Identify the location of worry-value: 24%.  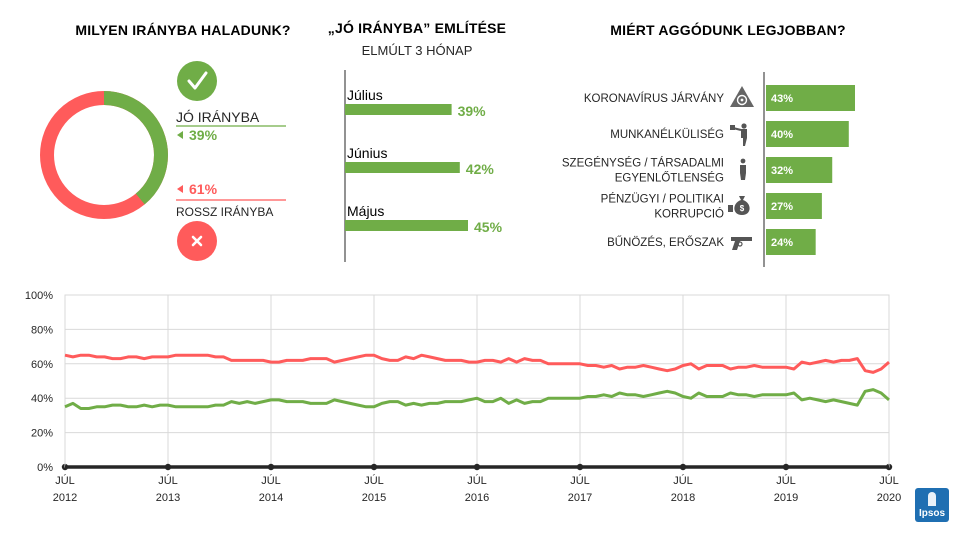
(782, 243).